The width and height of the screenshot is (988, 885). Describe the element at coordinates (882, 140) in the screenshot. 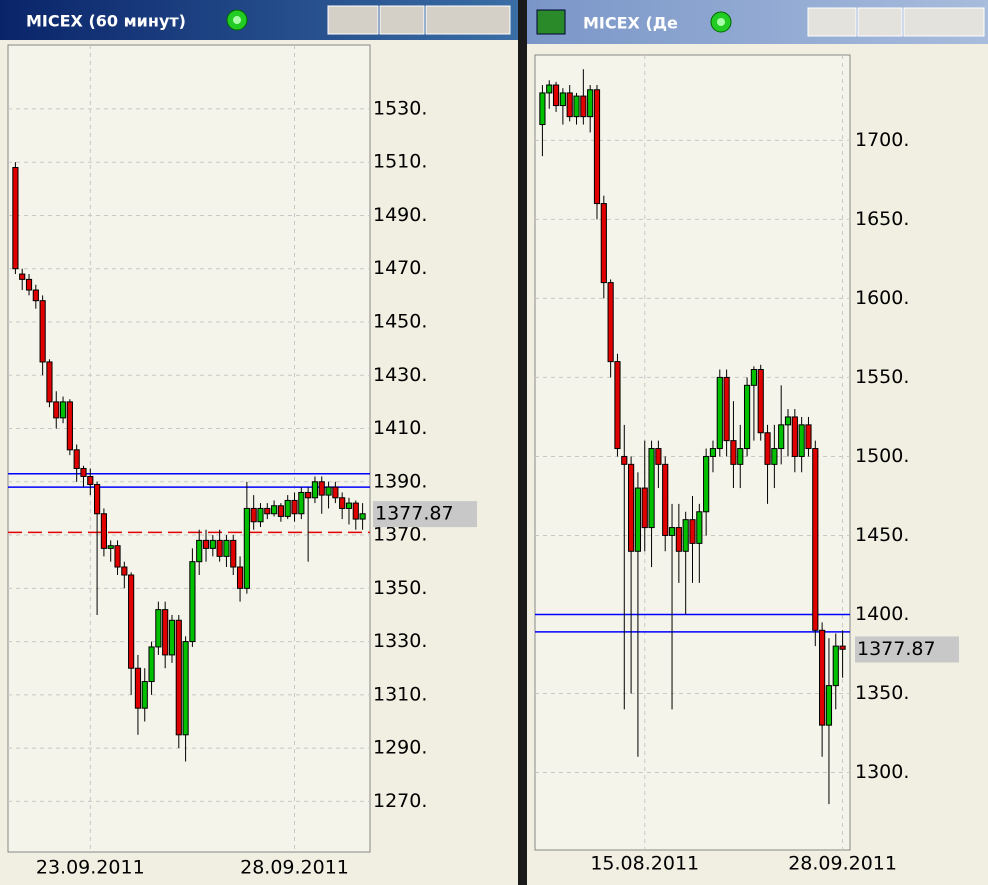

I see `y-tick-label: 1700.` at that location.